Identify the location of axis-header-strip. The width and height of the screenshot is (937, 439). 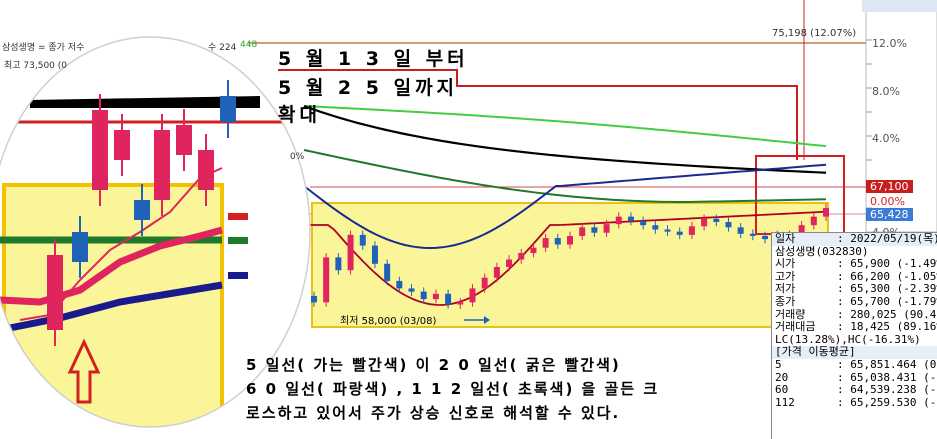
(899, 6).